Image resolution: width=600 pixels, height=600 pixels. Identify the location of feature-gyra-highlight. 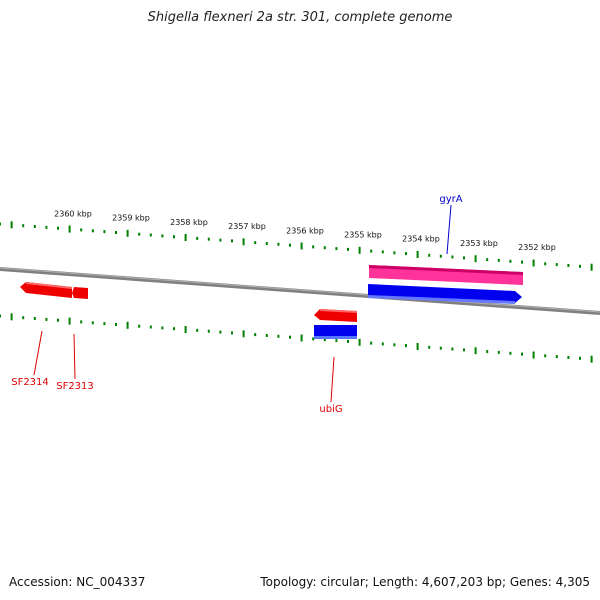
(446, 275).